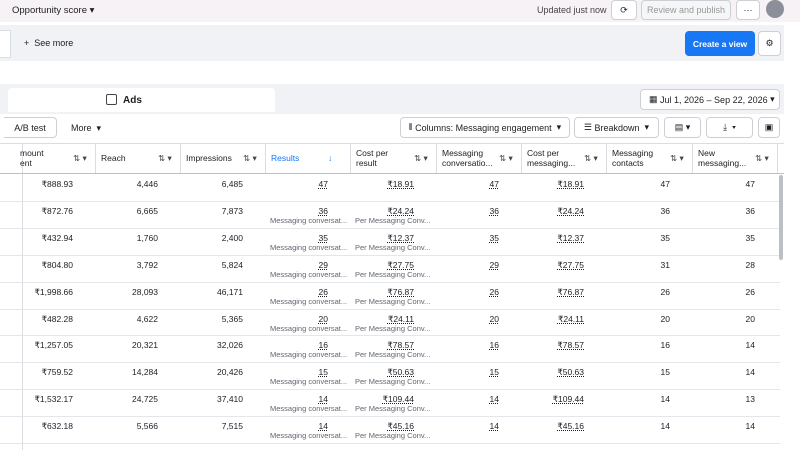 The width and height of the screenshot is (800, 450). What do you see at coordinates (57, 184) in the screenshot?
I see `table-cell: ₹888.93` at bounding box center [57, 184].